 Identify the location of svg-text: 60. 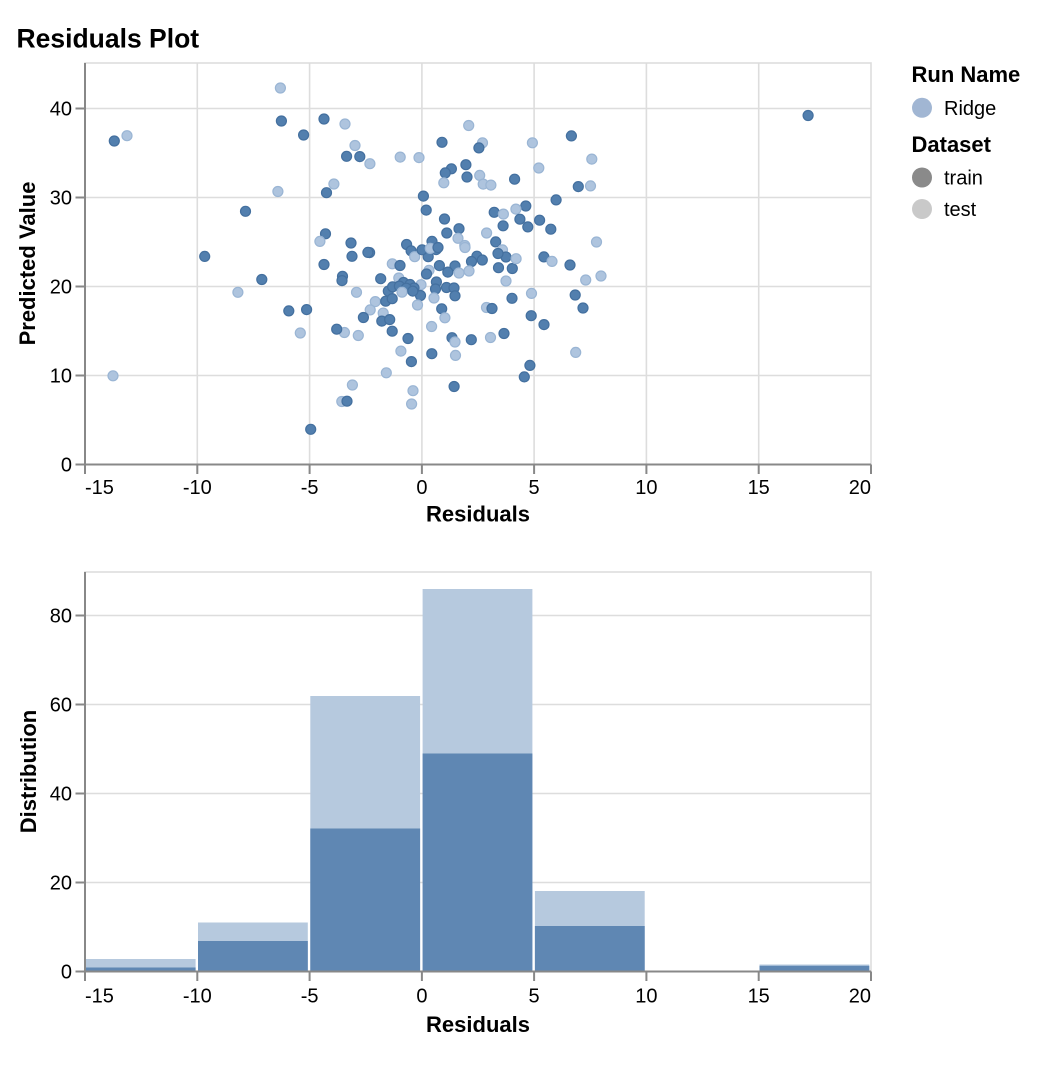
(61, 706).